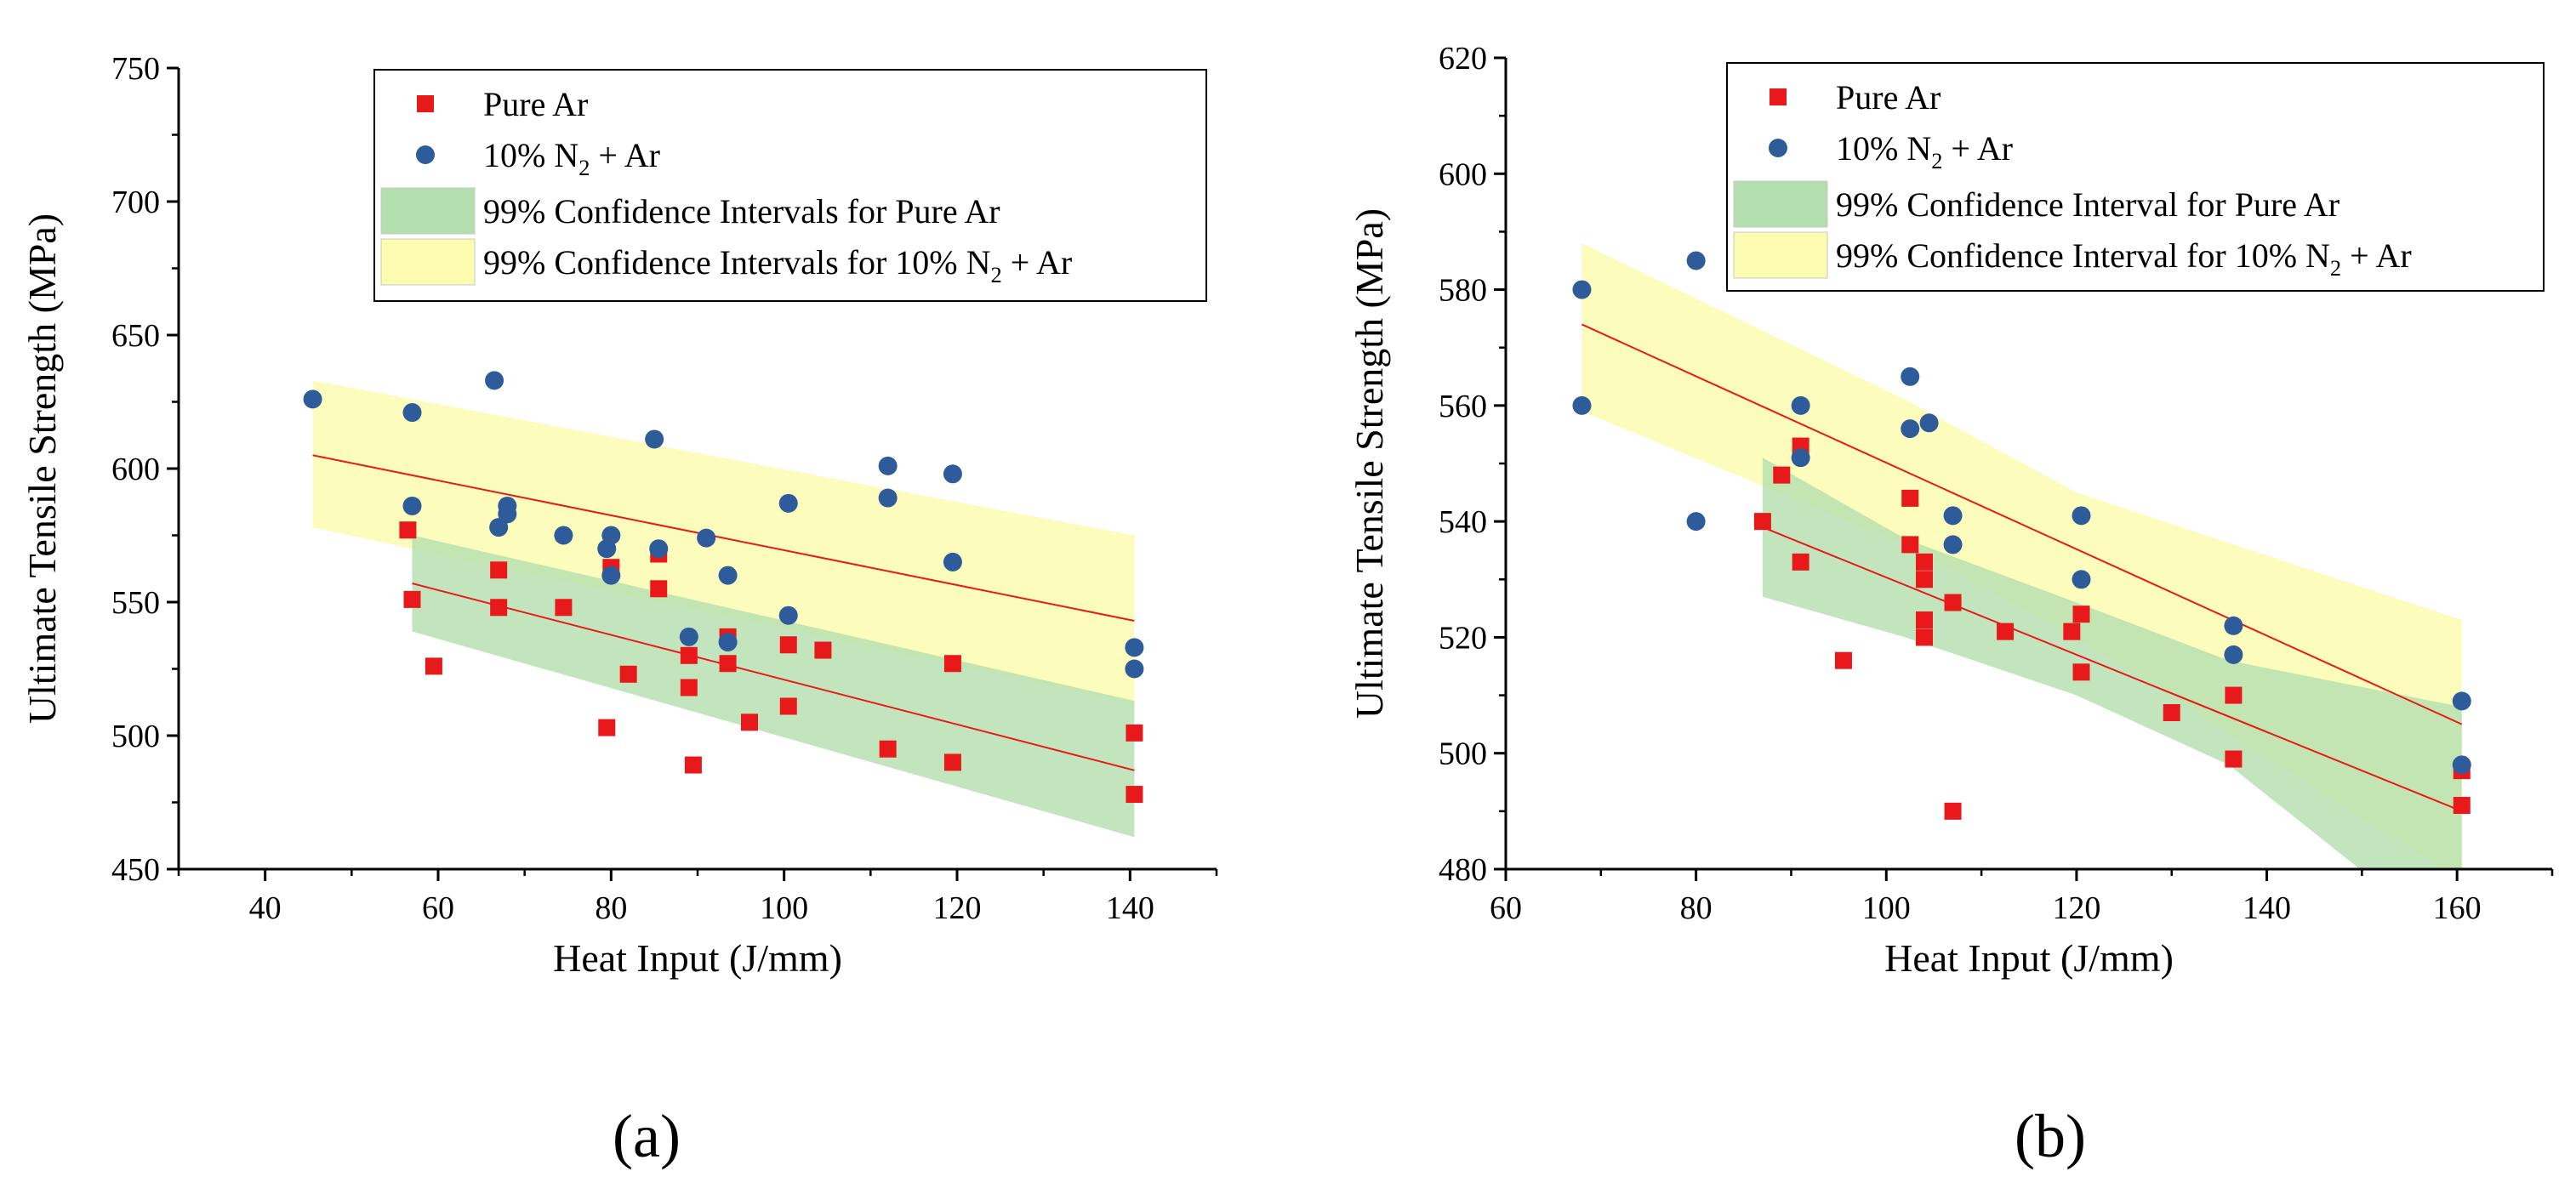 This screenshot has height=1194, width=2576. What do you see at coordinates (135, 603) in the screenshot?
I see `y-tick-label: 550` at bounding box center [135, 603].